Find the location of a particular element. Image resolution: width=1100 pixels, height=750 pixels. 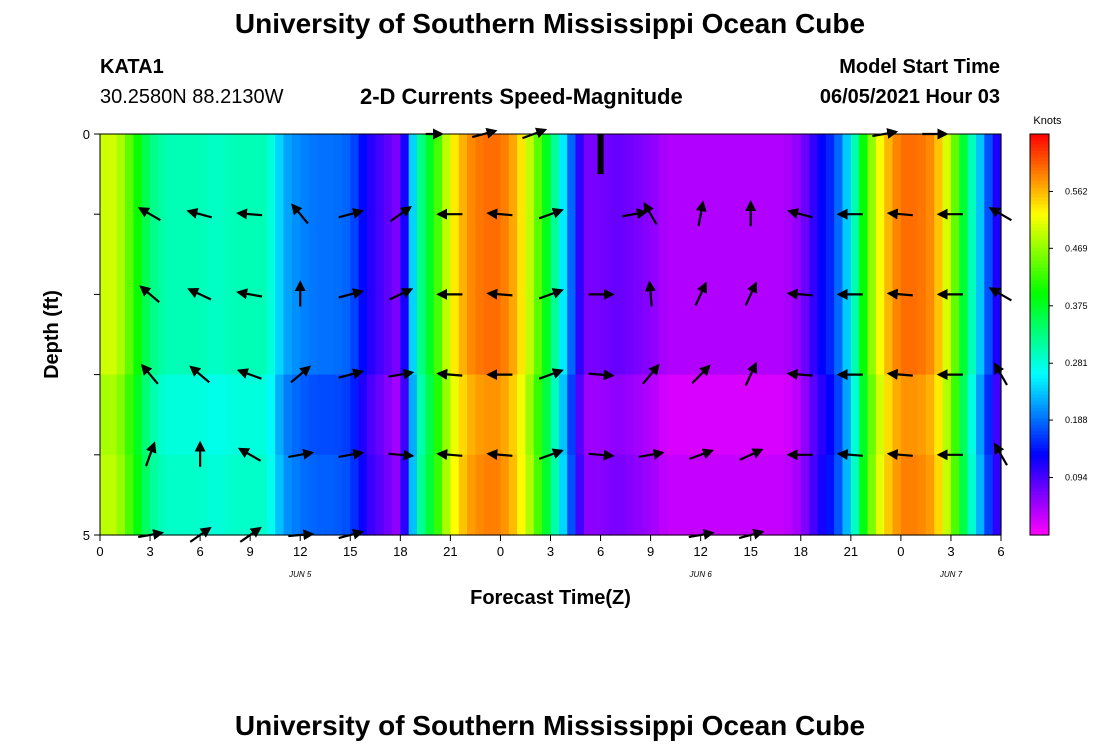

x-axis-title: Forecast Time(Z) is located at coordinates (550, 598).